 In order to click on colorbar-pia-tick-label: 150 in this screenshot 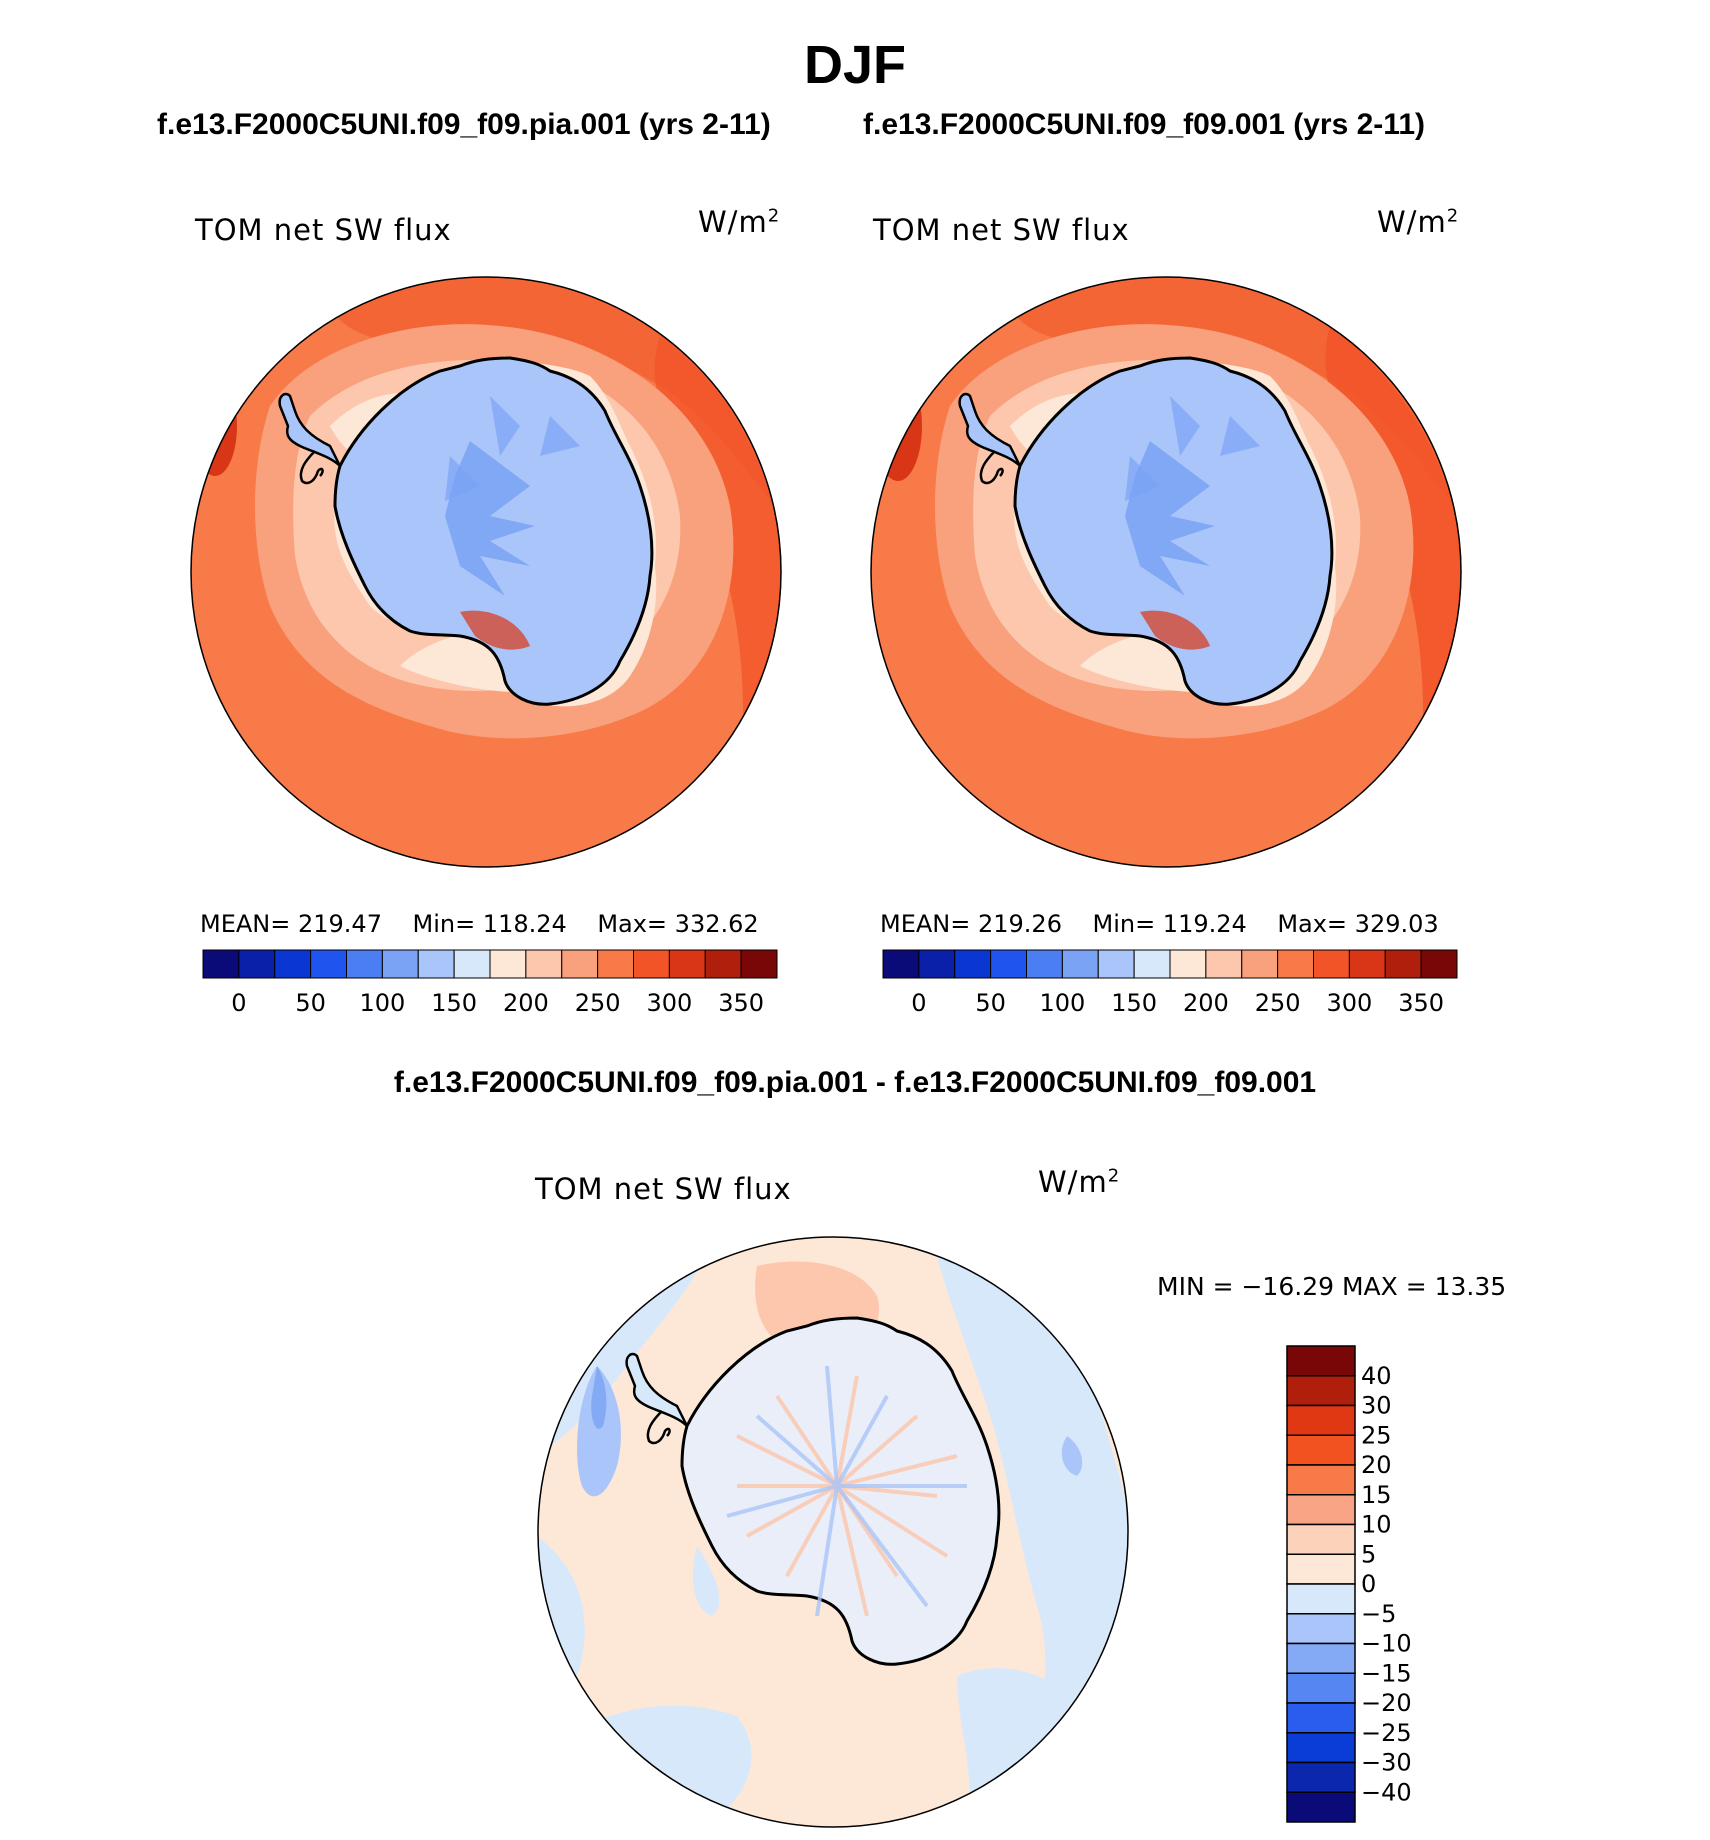, I will do `click(454, 1003)`.